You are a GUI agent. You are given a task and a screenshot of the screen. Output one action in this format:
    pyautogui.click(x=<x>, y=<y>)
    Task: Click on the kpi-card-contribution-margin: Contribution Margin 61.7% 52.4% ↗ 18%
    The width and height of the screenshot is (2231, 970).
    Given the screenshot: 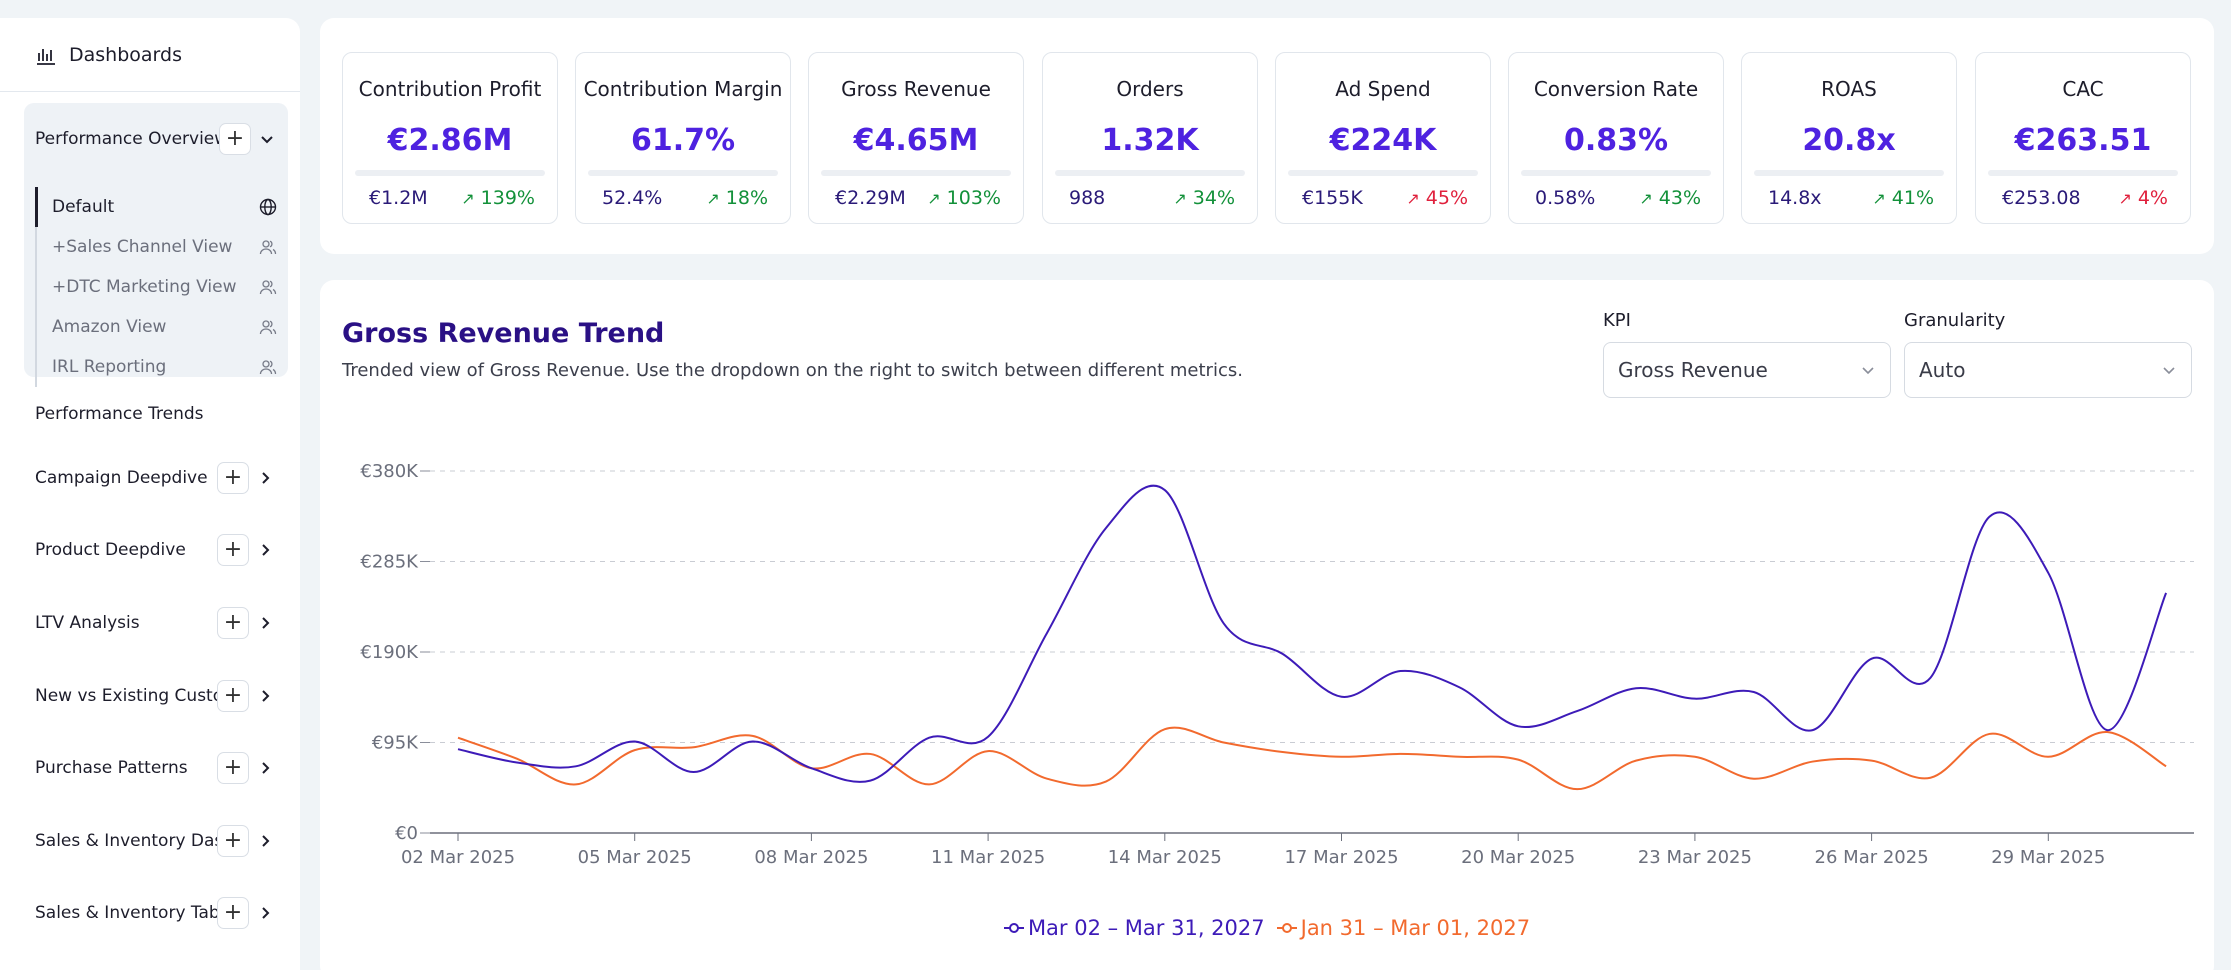 What is the action you would take?
    pyautogui.click(x=683, y=138)
    